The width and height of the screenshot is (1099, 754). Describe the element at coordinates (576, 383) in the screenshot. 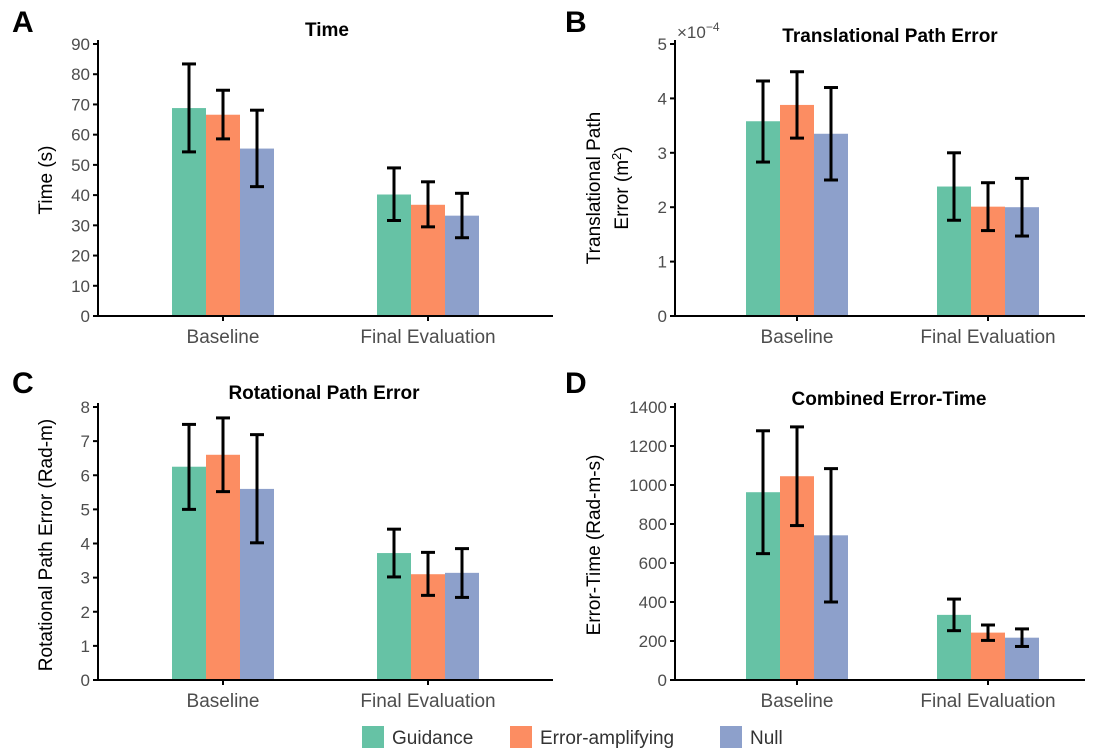

I see `panel-letter: D` at that location.